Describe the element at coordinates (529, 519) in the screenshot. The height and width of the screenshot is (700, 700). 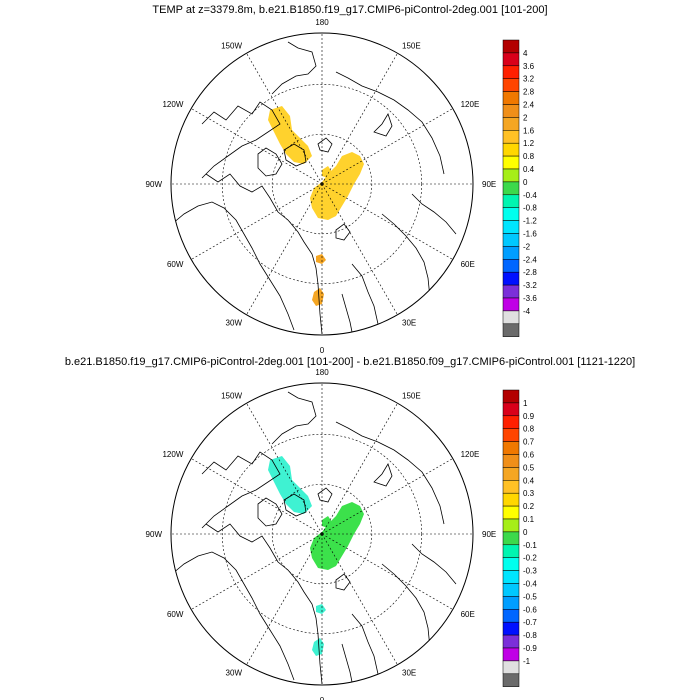
I see `colorbar-label: 0.1` at that location.